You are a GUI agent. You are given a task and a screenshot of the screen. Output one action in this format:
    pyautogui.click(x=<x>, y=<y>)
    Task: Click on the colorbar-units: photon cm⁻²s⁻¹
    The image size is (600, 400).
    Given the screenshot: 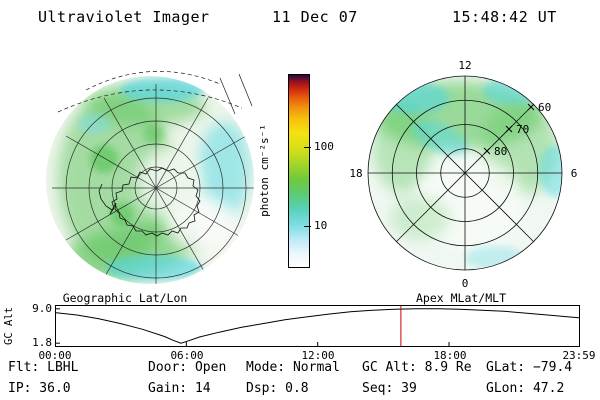 What is the action you would take?
    pyautogui.click(x=264, y=170)
    